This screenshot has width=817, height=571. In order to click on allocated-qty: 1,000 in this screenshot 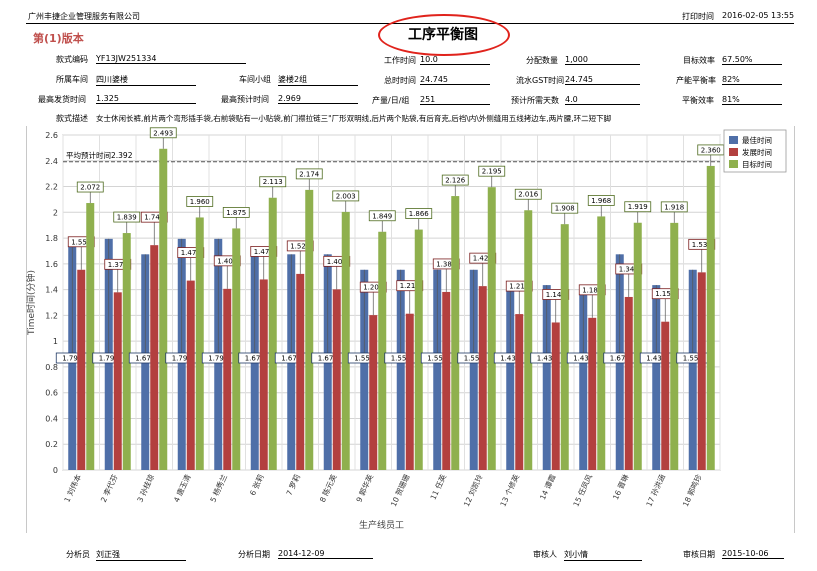, I will do `click(602, 60)`.